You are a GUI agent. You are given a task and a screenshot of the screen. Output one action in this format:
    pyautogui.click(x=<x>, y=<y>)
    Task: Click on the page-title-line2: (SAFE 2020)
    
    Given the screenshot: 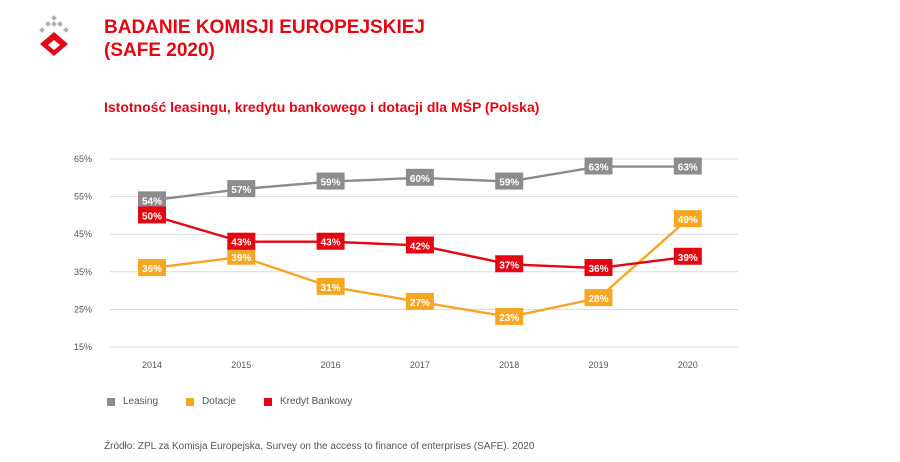 What is the action you would take?
    pyautogui.click(x=159, y=50)
    